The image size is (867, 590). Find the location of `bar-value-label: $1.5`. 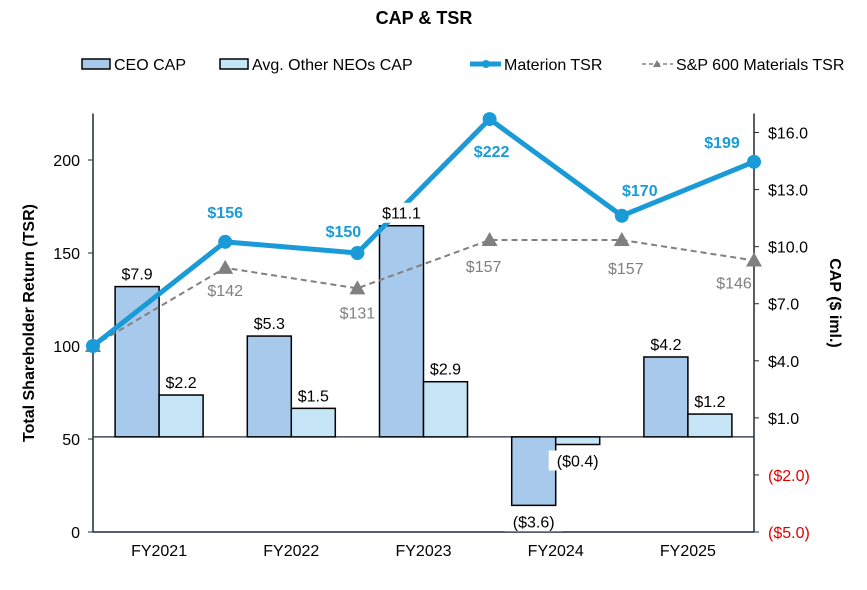

bar-value-label: $1.5 is located at coordinates (313, 396).